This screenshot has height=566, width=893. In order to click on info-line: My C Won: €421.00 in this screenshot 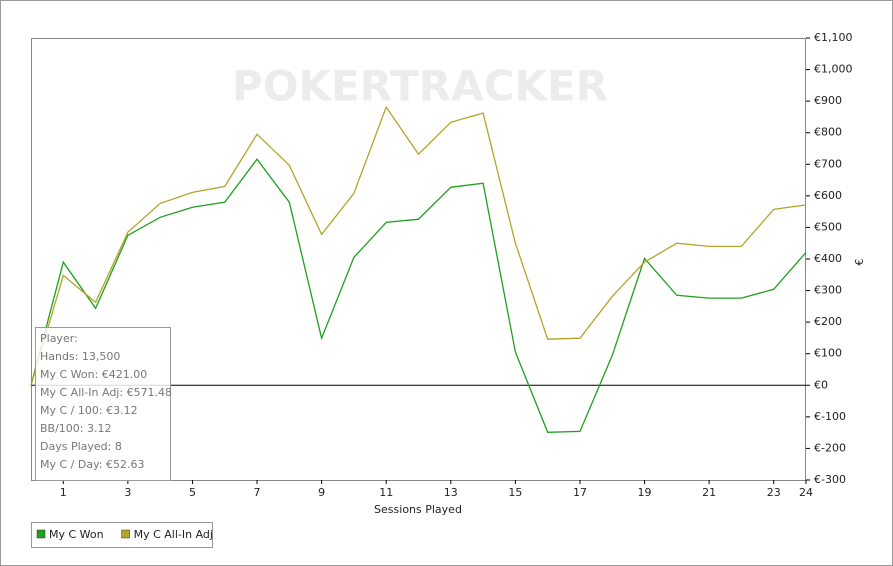, I will do `click(93, 374)`.